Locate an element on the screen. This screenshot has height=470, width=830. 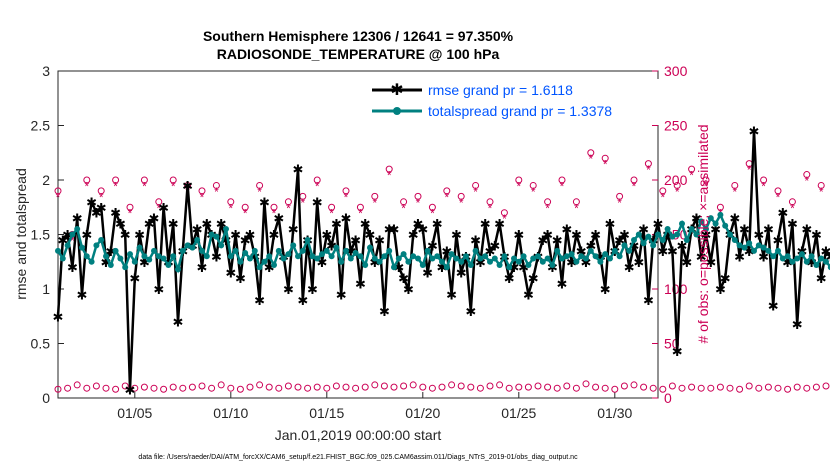
x-axis-label: Jan.01,2019 00:00:00 start is located at coordinates (358, 435).